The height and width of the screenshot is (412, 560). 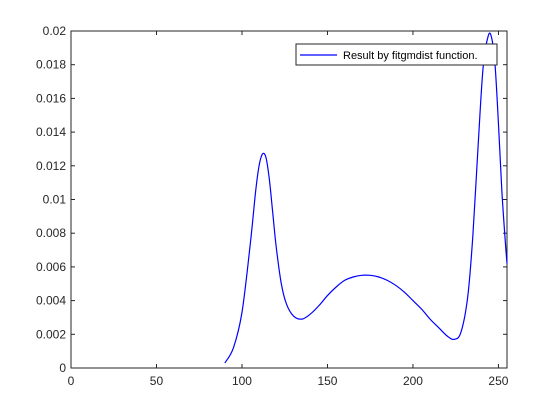 What do you see at coordinates (242, 381) in the screenshot?
I see `x-tick-label: 100` at bounding box center [242, 381].